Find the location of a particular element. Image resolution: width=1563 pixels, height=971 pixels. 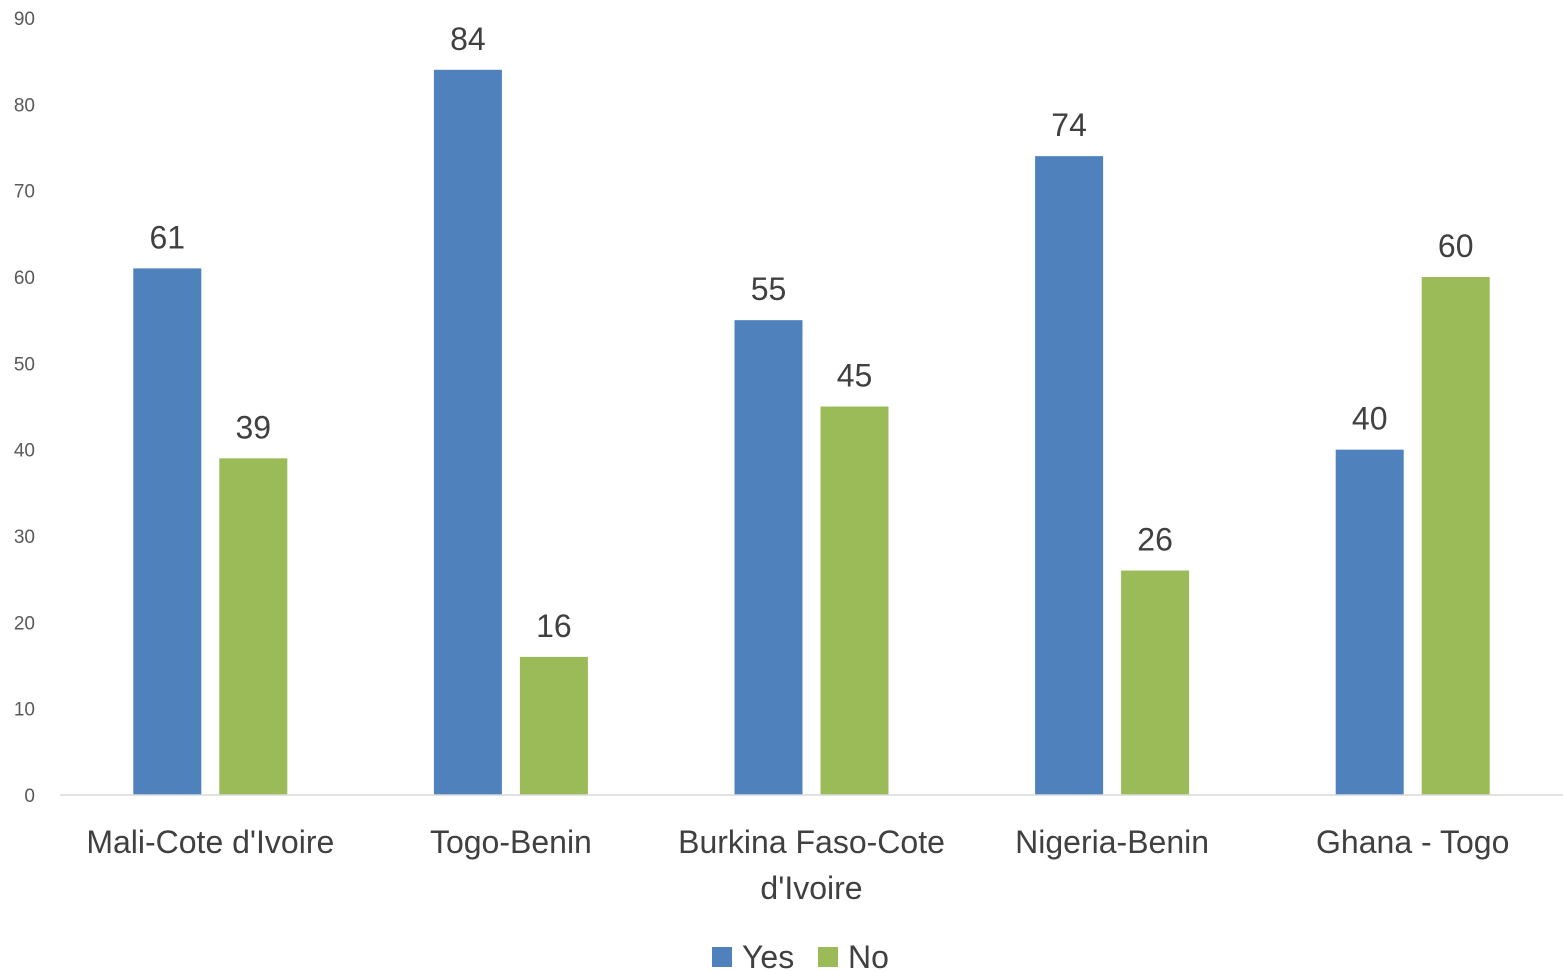

data-label-no-0: 39 is located at coordinates (254, 427).